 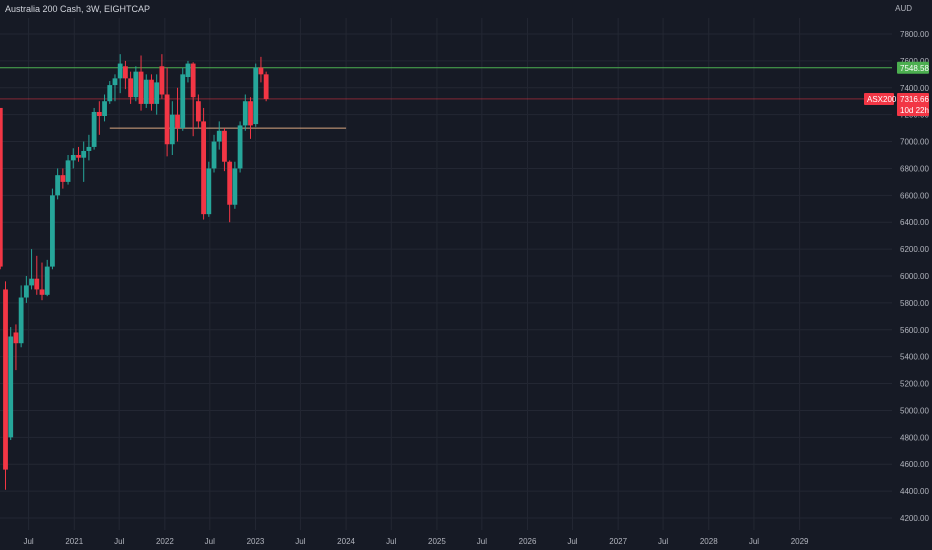 What do you see at coordinates (914, 249) in the screenshot?
I see `y-tick-label: 6200.00` at bounding box center [914, 249].